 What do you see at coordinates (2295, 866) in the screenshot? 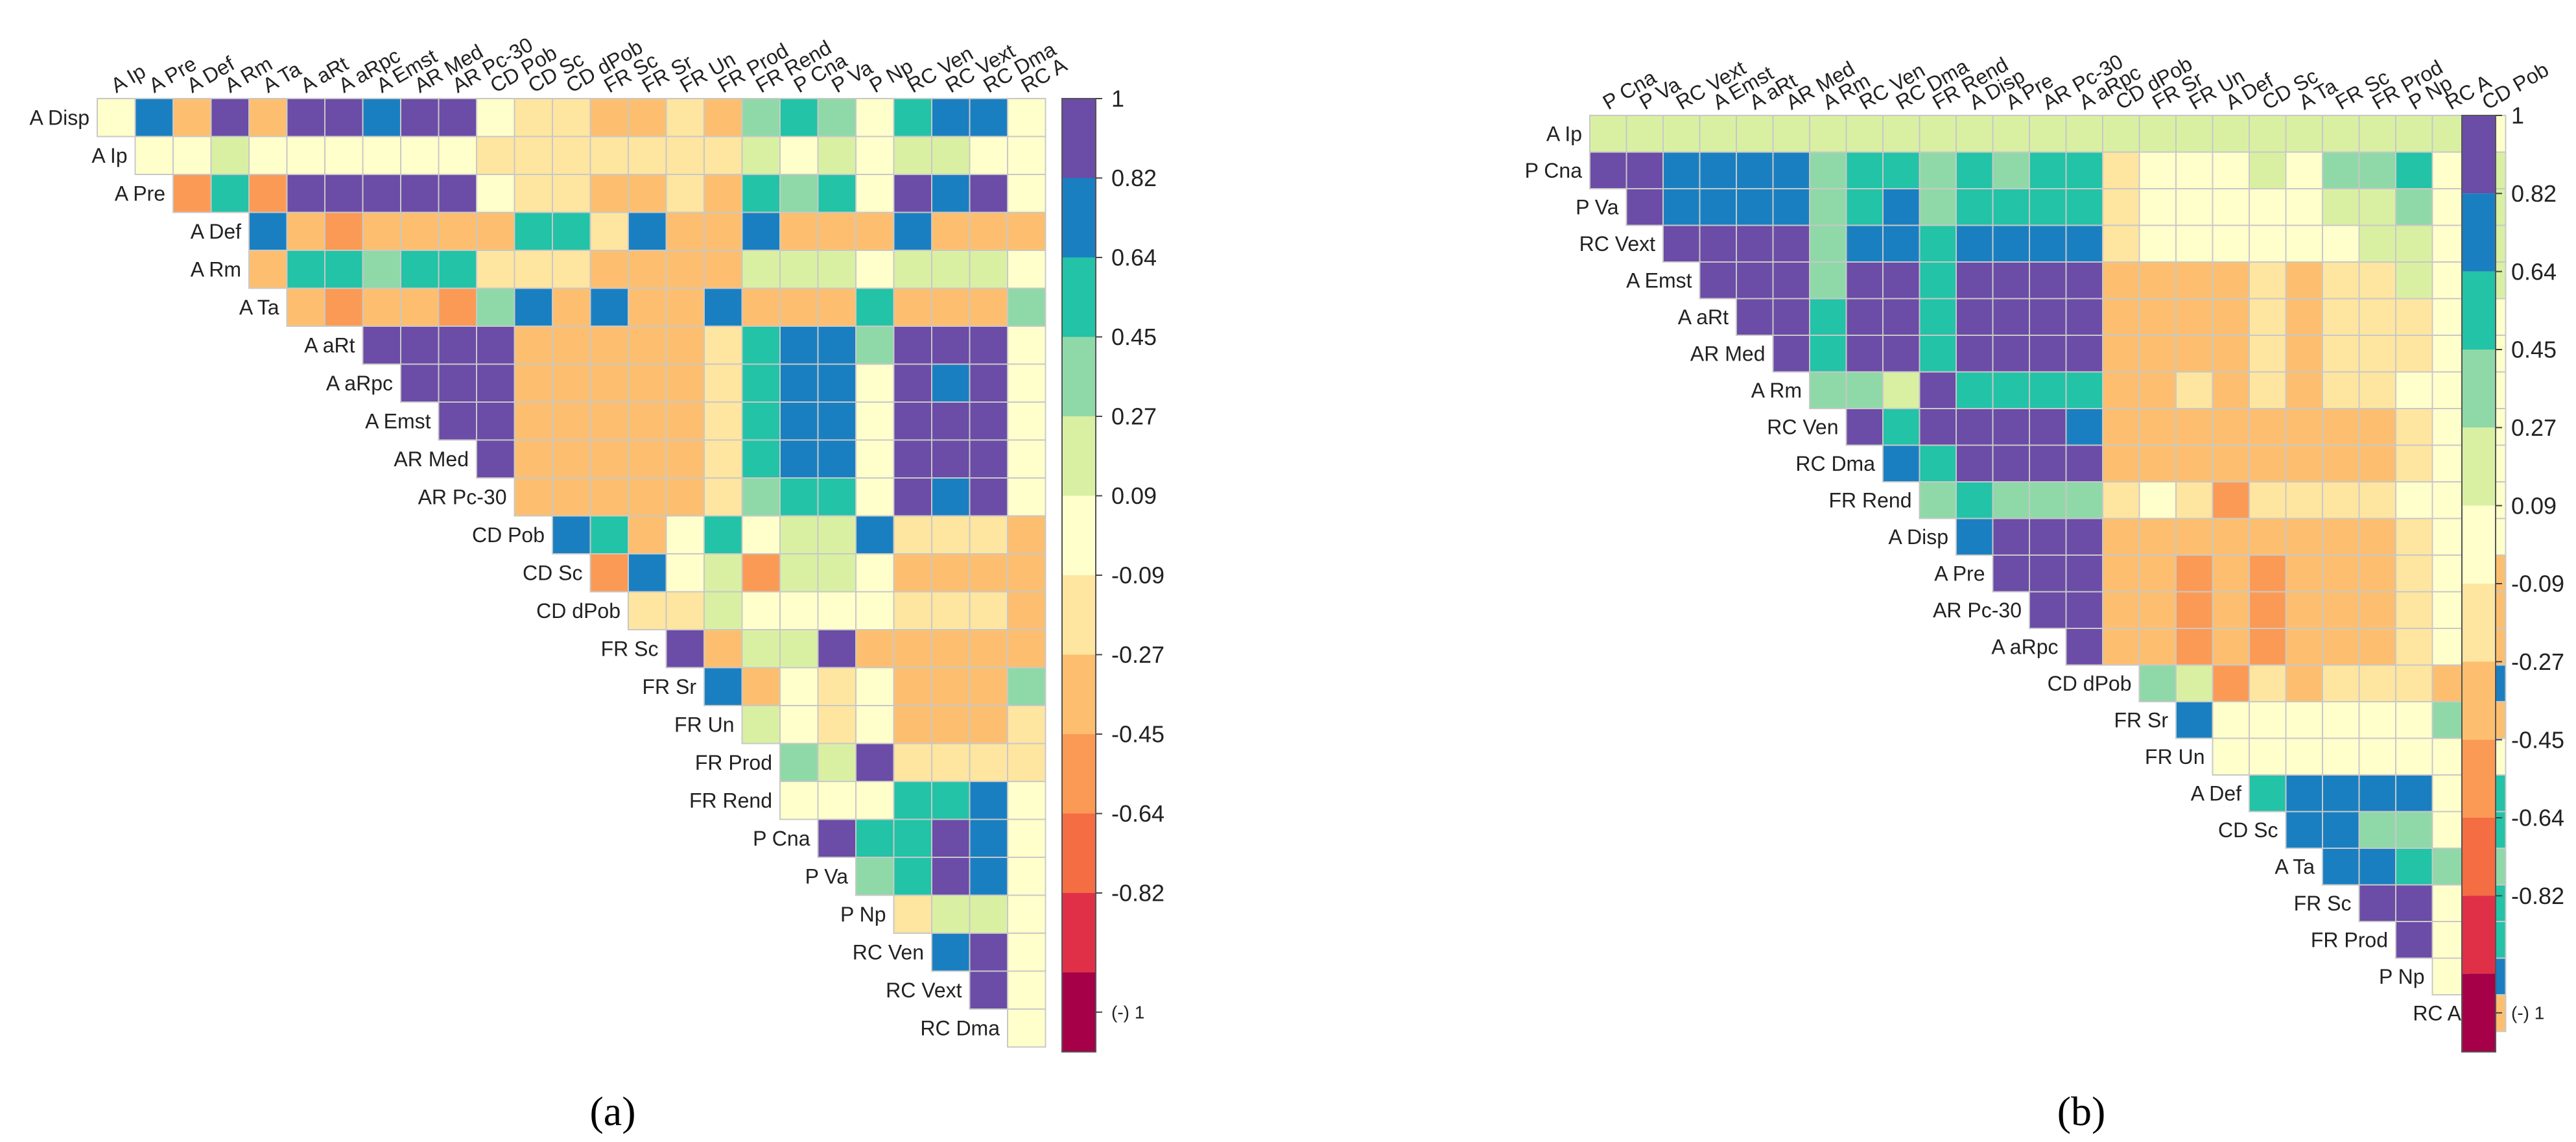
I see `row-label: A Ta` at bounding box center [2295, 866].